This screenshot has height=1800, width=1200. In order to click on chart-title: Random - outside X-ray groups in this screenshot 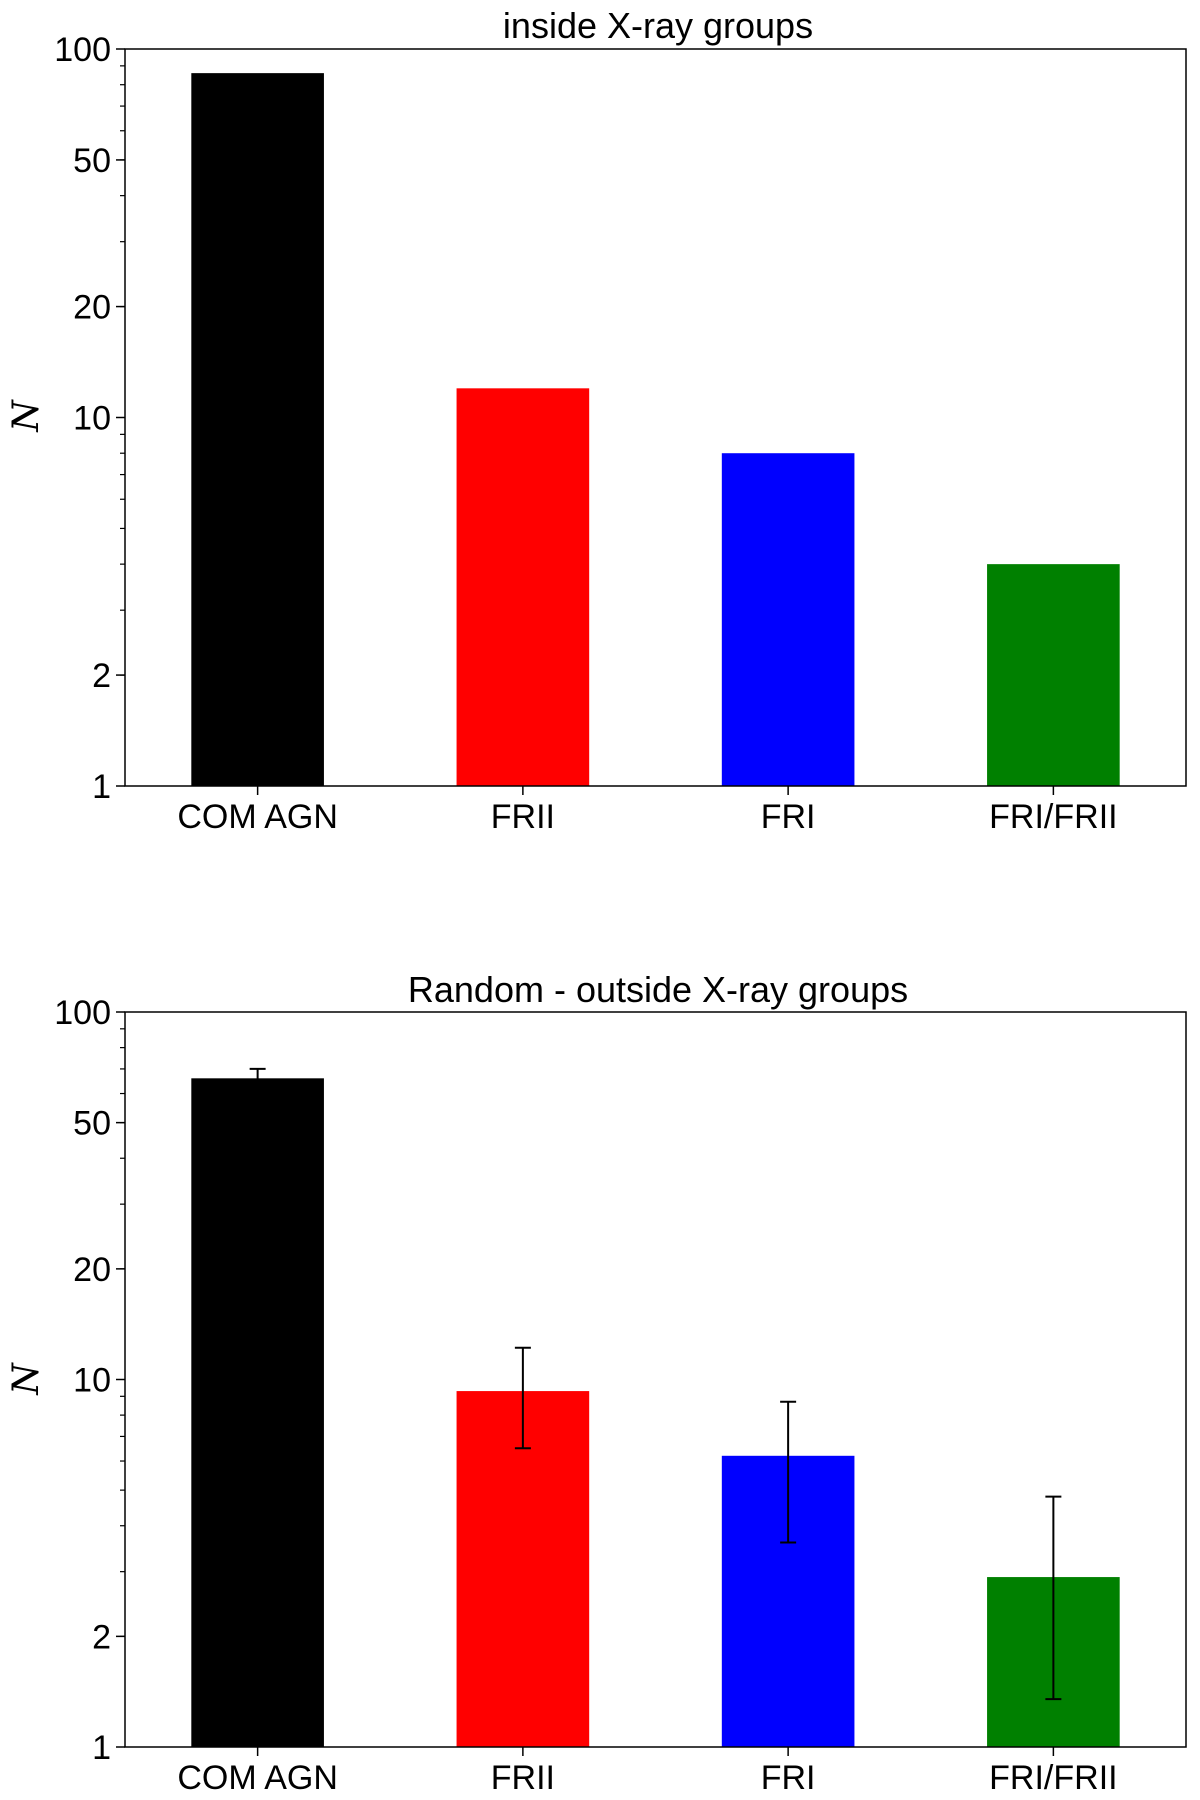, I will do `click(658, 989)`.